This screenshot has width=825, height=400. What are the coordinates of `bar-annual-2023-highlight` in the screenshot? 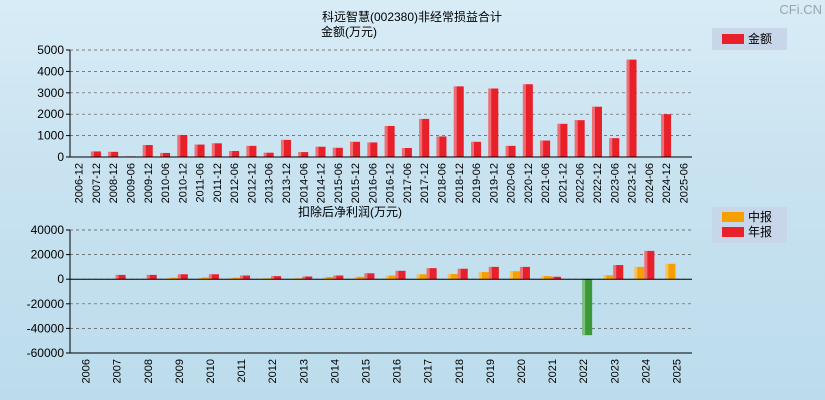 It's located at (615, 272).